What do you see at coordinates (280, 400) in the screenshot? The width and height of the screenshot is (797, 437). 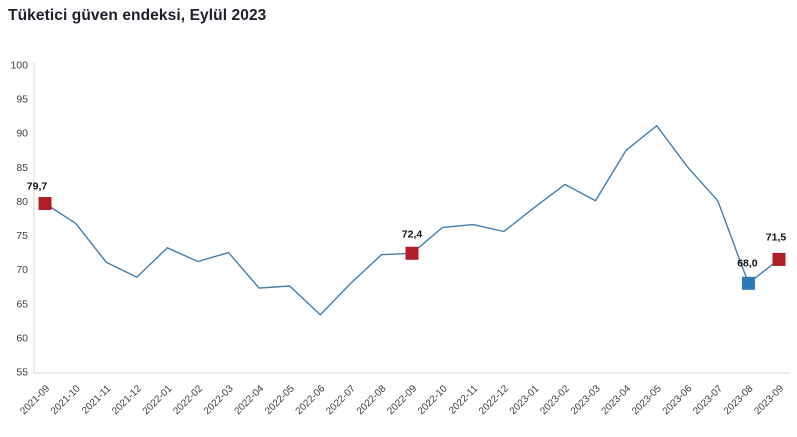 I see `x-tick-label-2022-05: 2022-05` at bounding box center [280, 400].